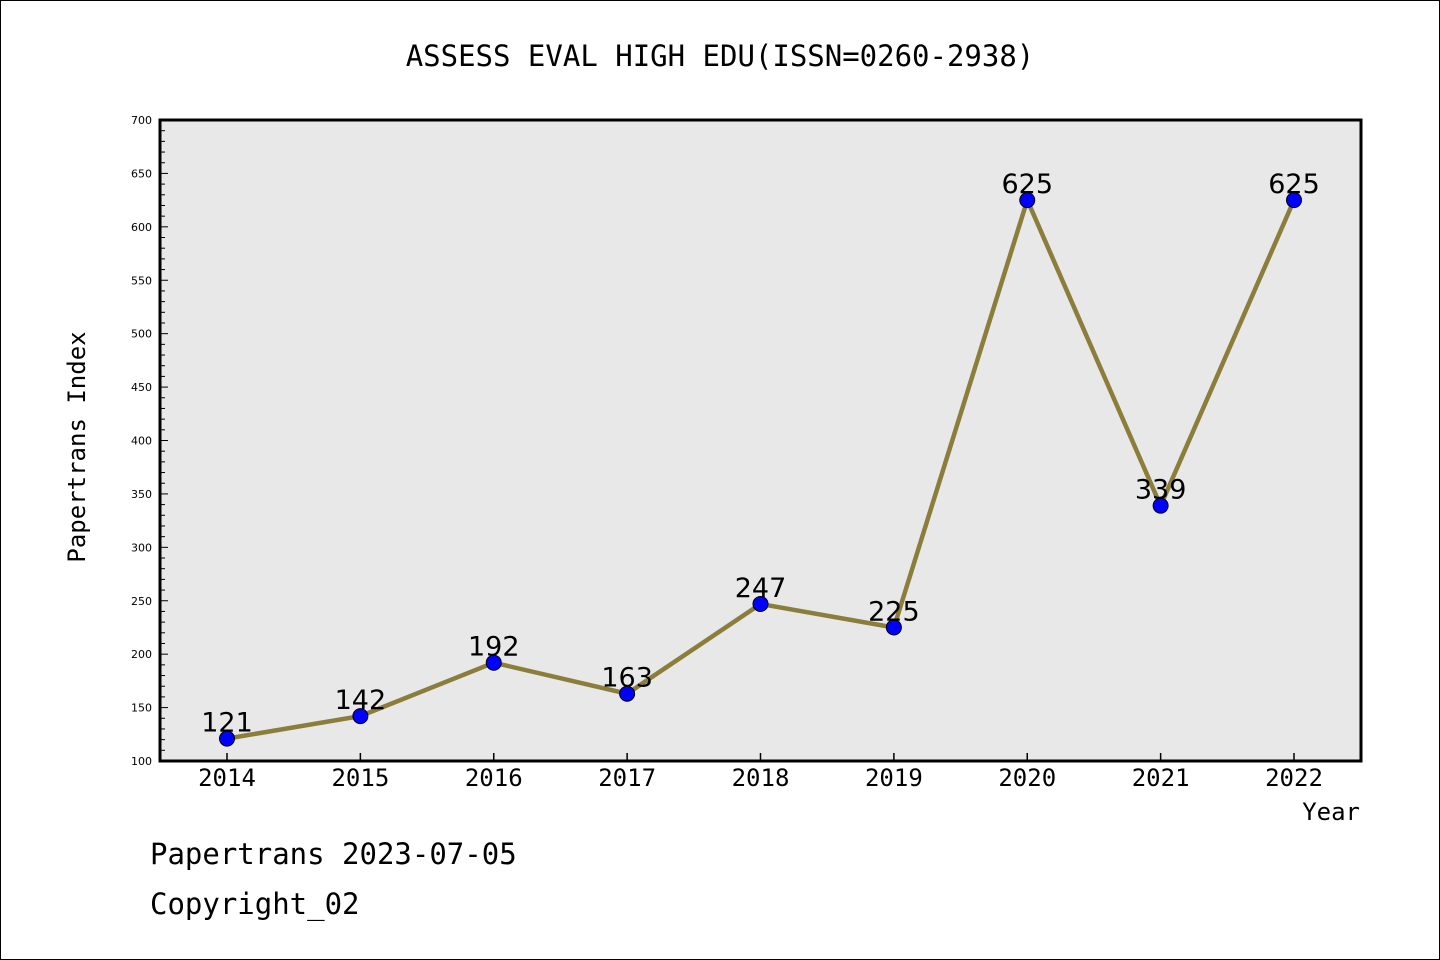  I want to click on y-tick-label: 150, so click(141, 708).